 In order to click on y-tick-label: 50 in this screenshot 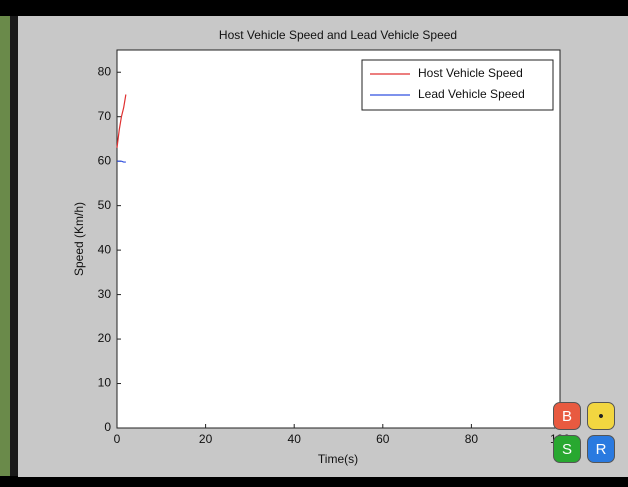, I will do `click(105, 205)`.